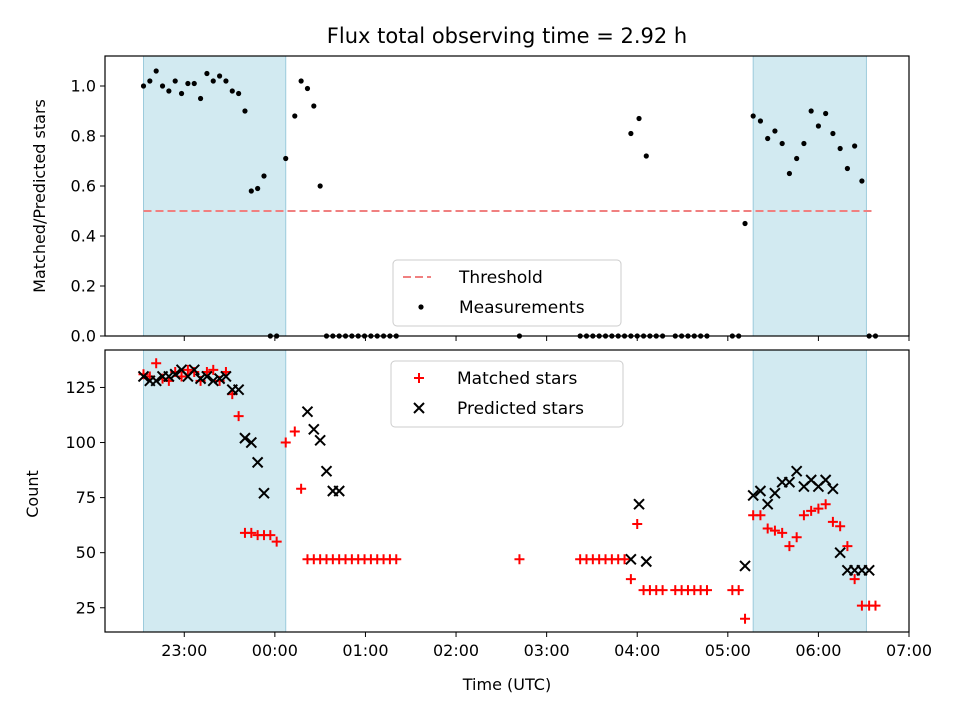  Describe the element at coordinates (637, 650) in the screenshot. I see `x-tick-label: 04:00` at that location.